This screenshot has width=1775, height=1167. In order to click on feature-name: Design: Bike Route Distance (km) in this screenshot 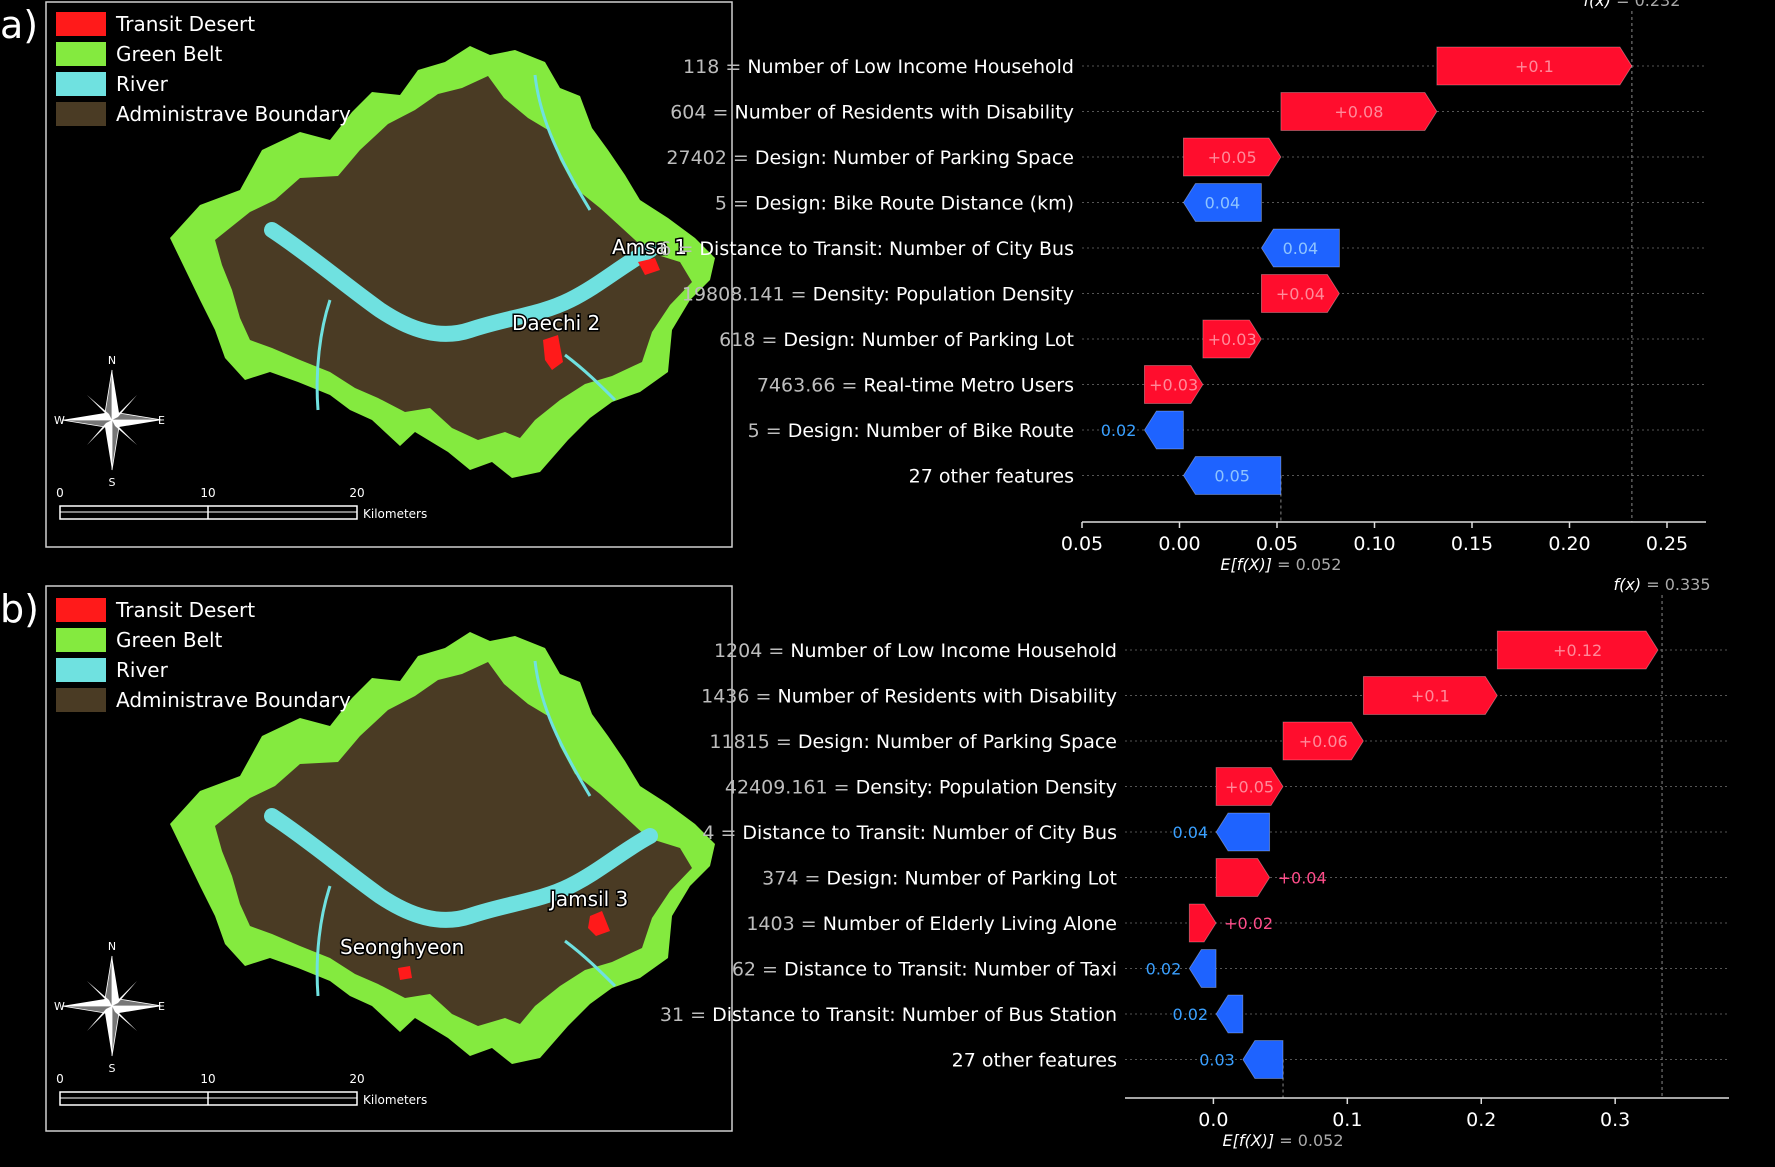, I will do `click(914, 204)`.